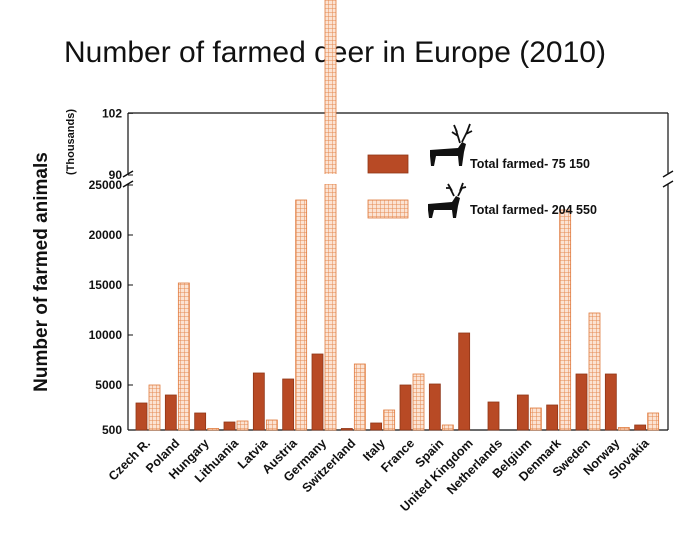  Describe the element at coordinates (106, 185) in the screenshot. I see `y-tick-label: 25000` at that location.